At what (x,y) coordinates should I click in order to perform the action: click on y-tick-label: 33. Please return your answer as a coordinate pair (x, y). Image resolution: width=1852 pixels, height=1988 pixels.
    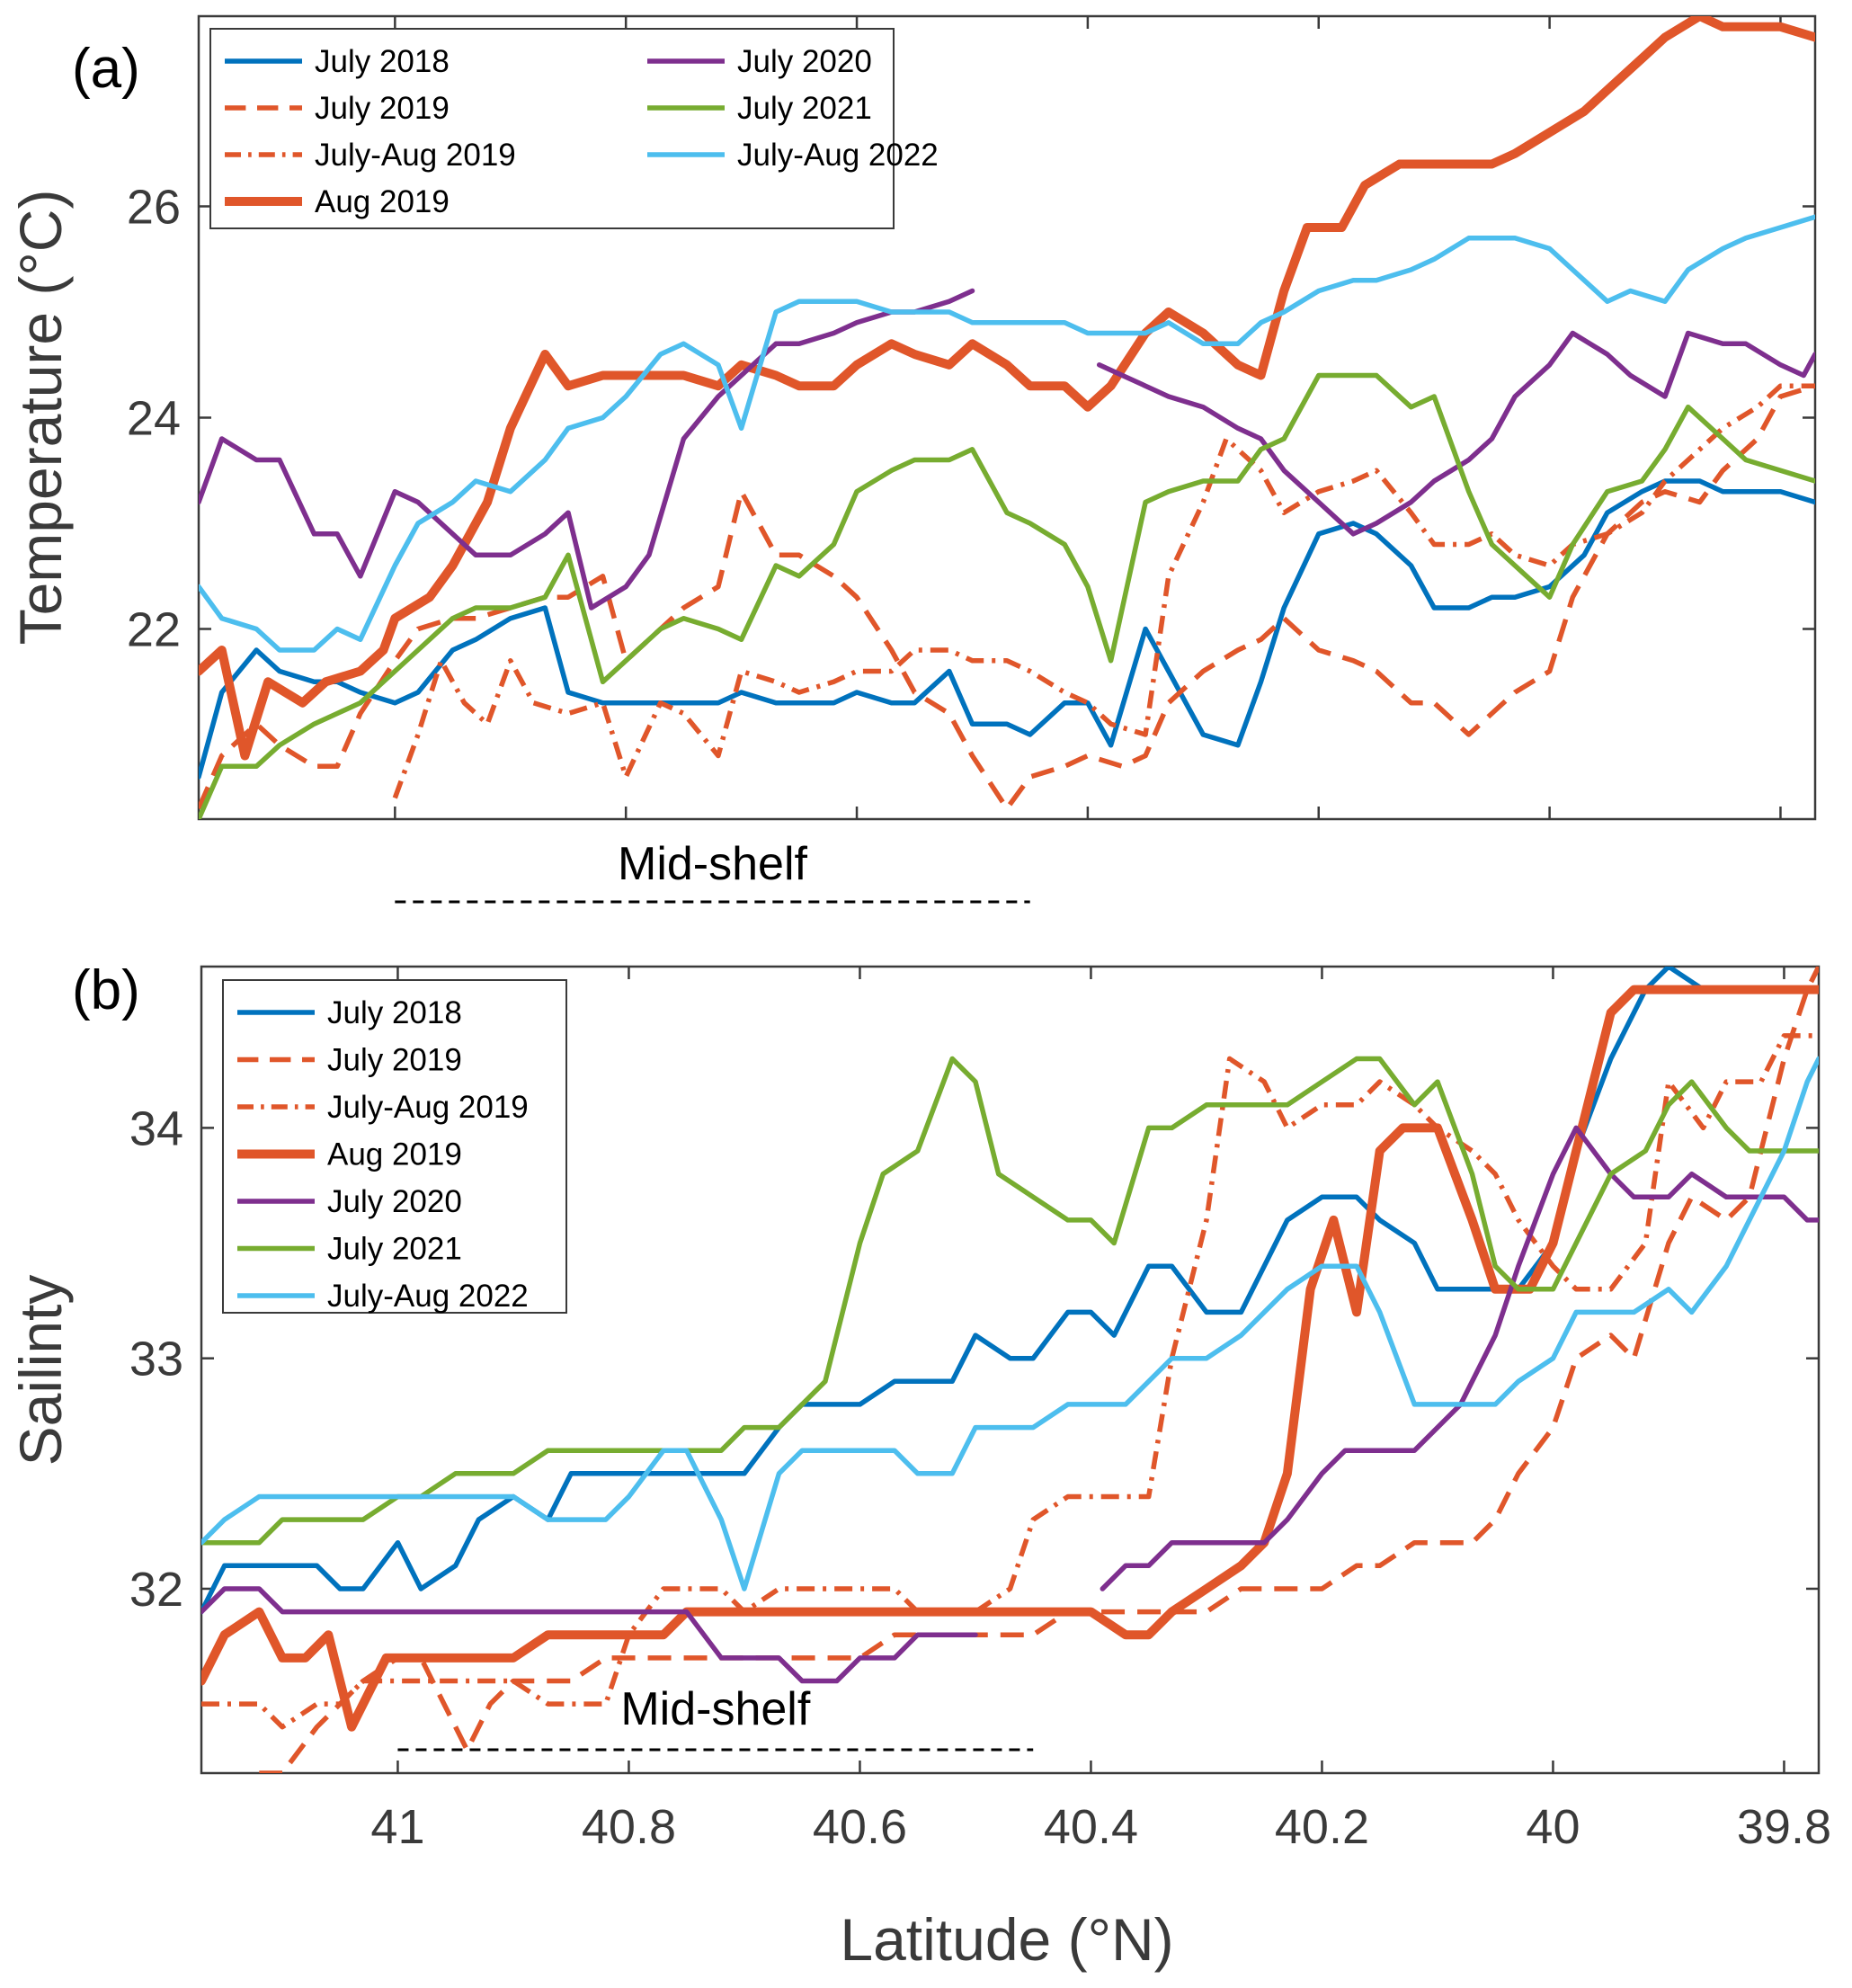
    Looking at the image, I should click on (156, 1359).